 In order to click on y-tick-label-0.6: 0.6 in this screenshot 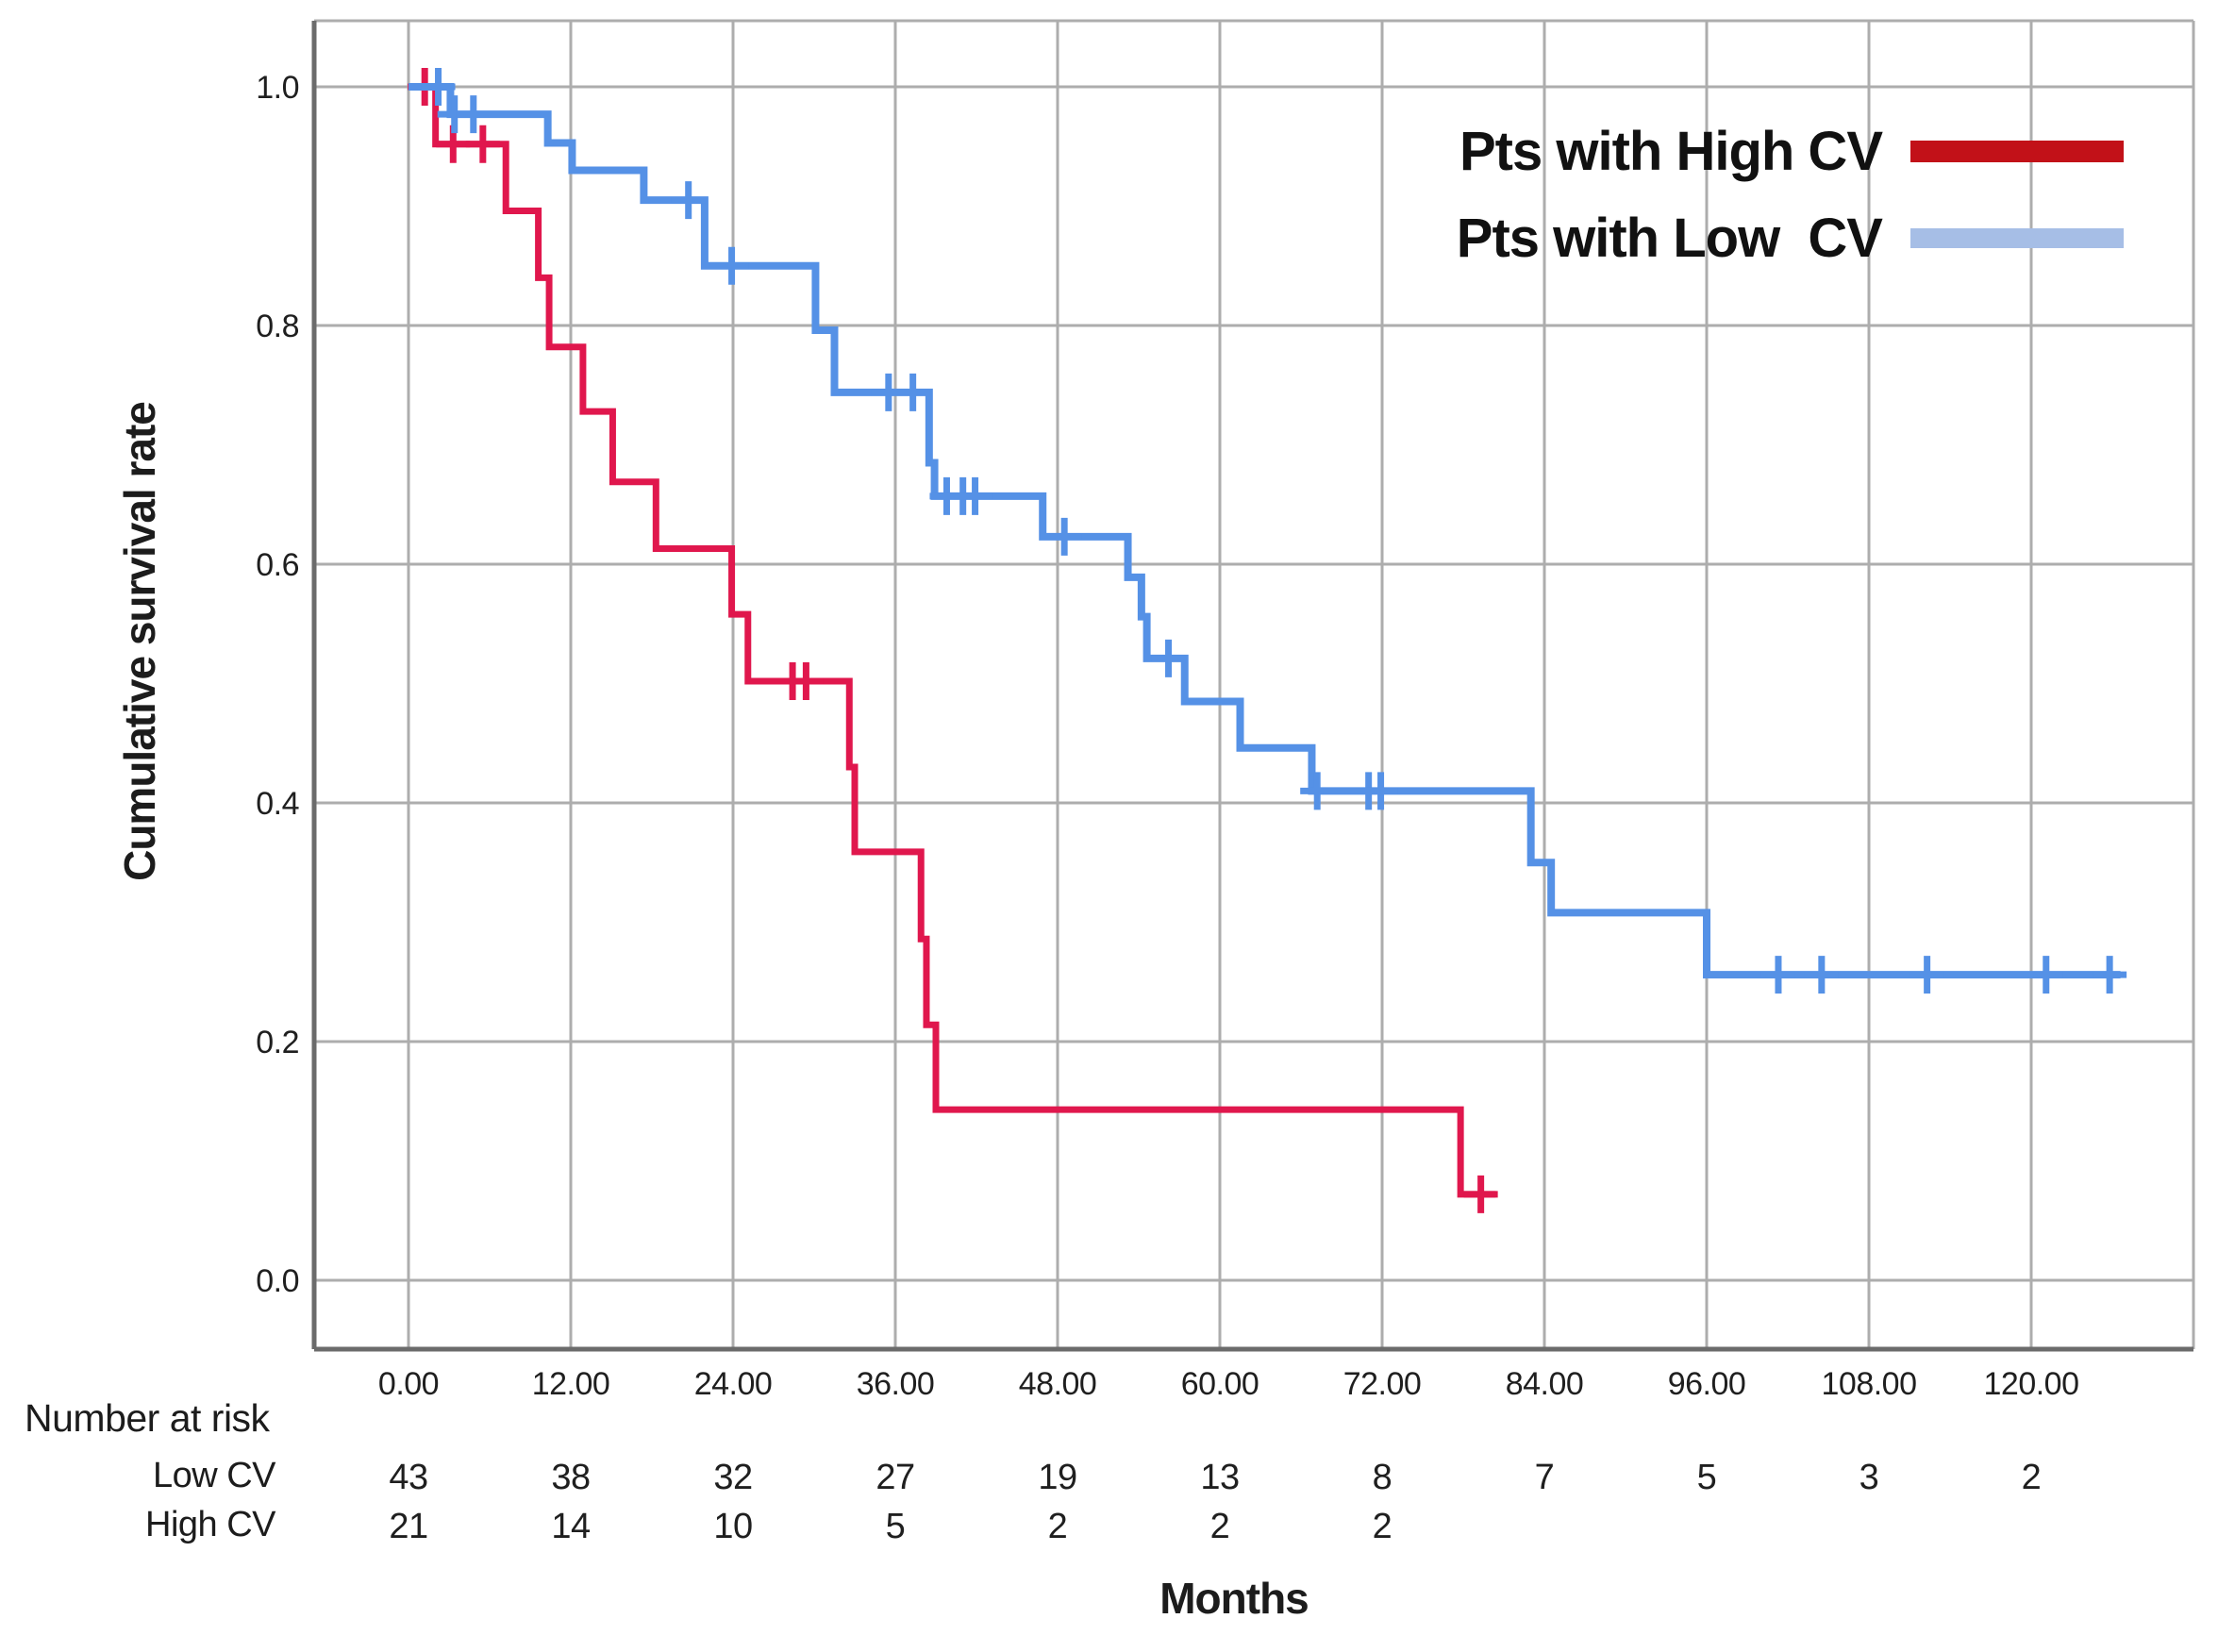, I will do `click(277, 565)`.